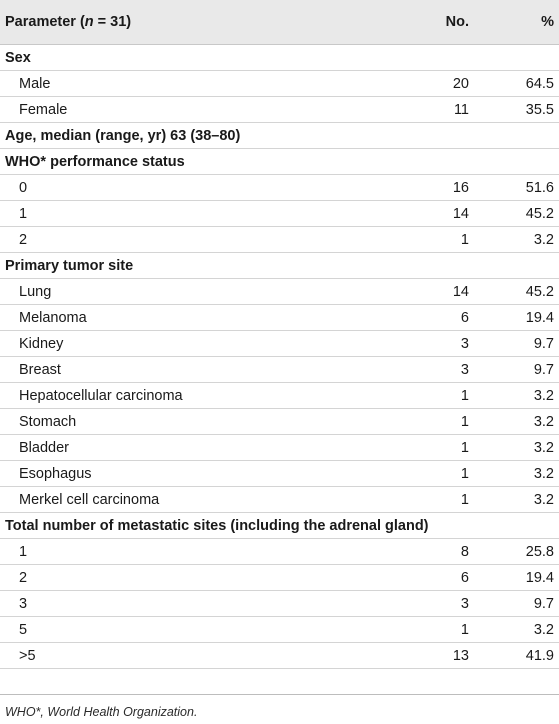  Describe the element at coordinates (53, 317) in the screenshot. I see `row-label: Melanoma` at that location.